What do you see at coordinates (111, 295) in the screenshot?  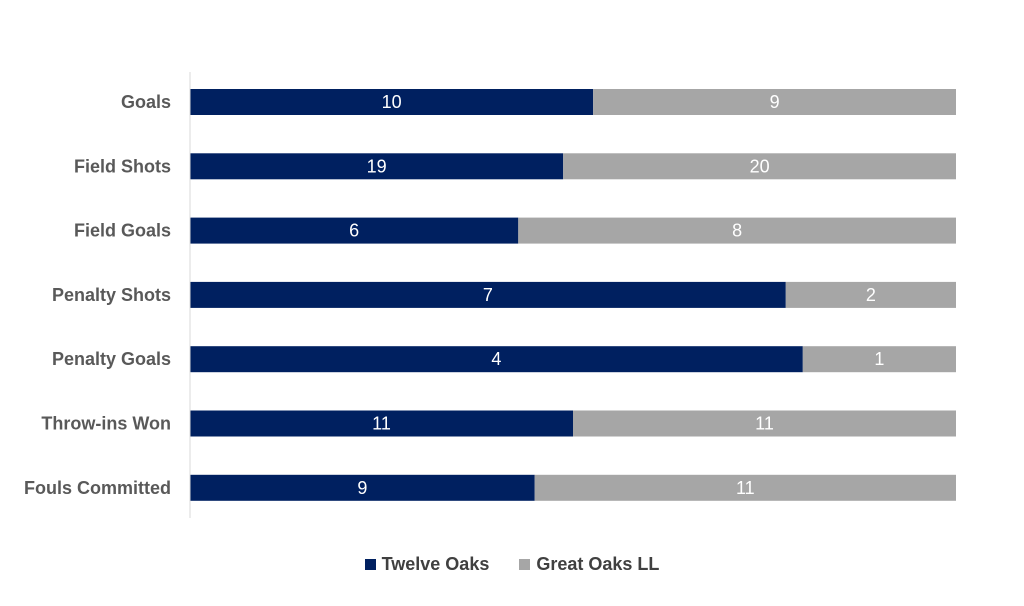 I see `category-label: Penalty Shots` at bounding box center [111, 295].